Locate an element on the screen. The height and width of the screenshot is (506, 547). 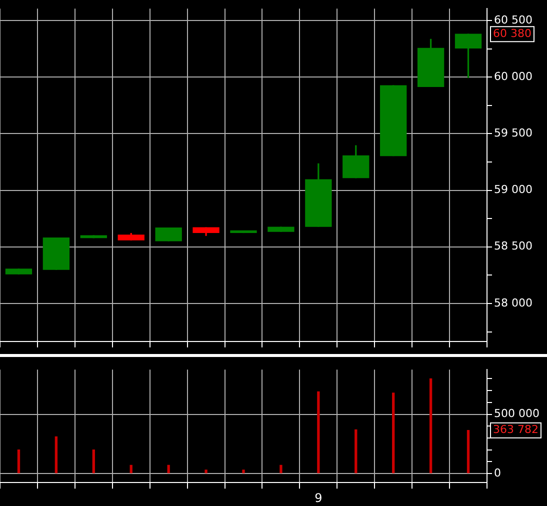
text: 363 782 is located at coordinates (515, 429).